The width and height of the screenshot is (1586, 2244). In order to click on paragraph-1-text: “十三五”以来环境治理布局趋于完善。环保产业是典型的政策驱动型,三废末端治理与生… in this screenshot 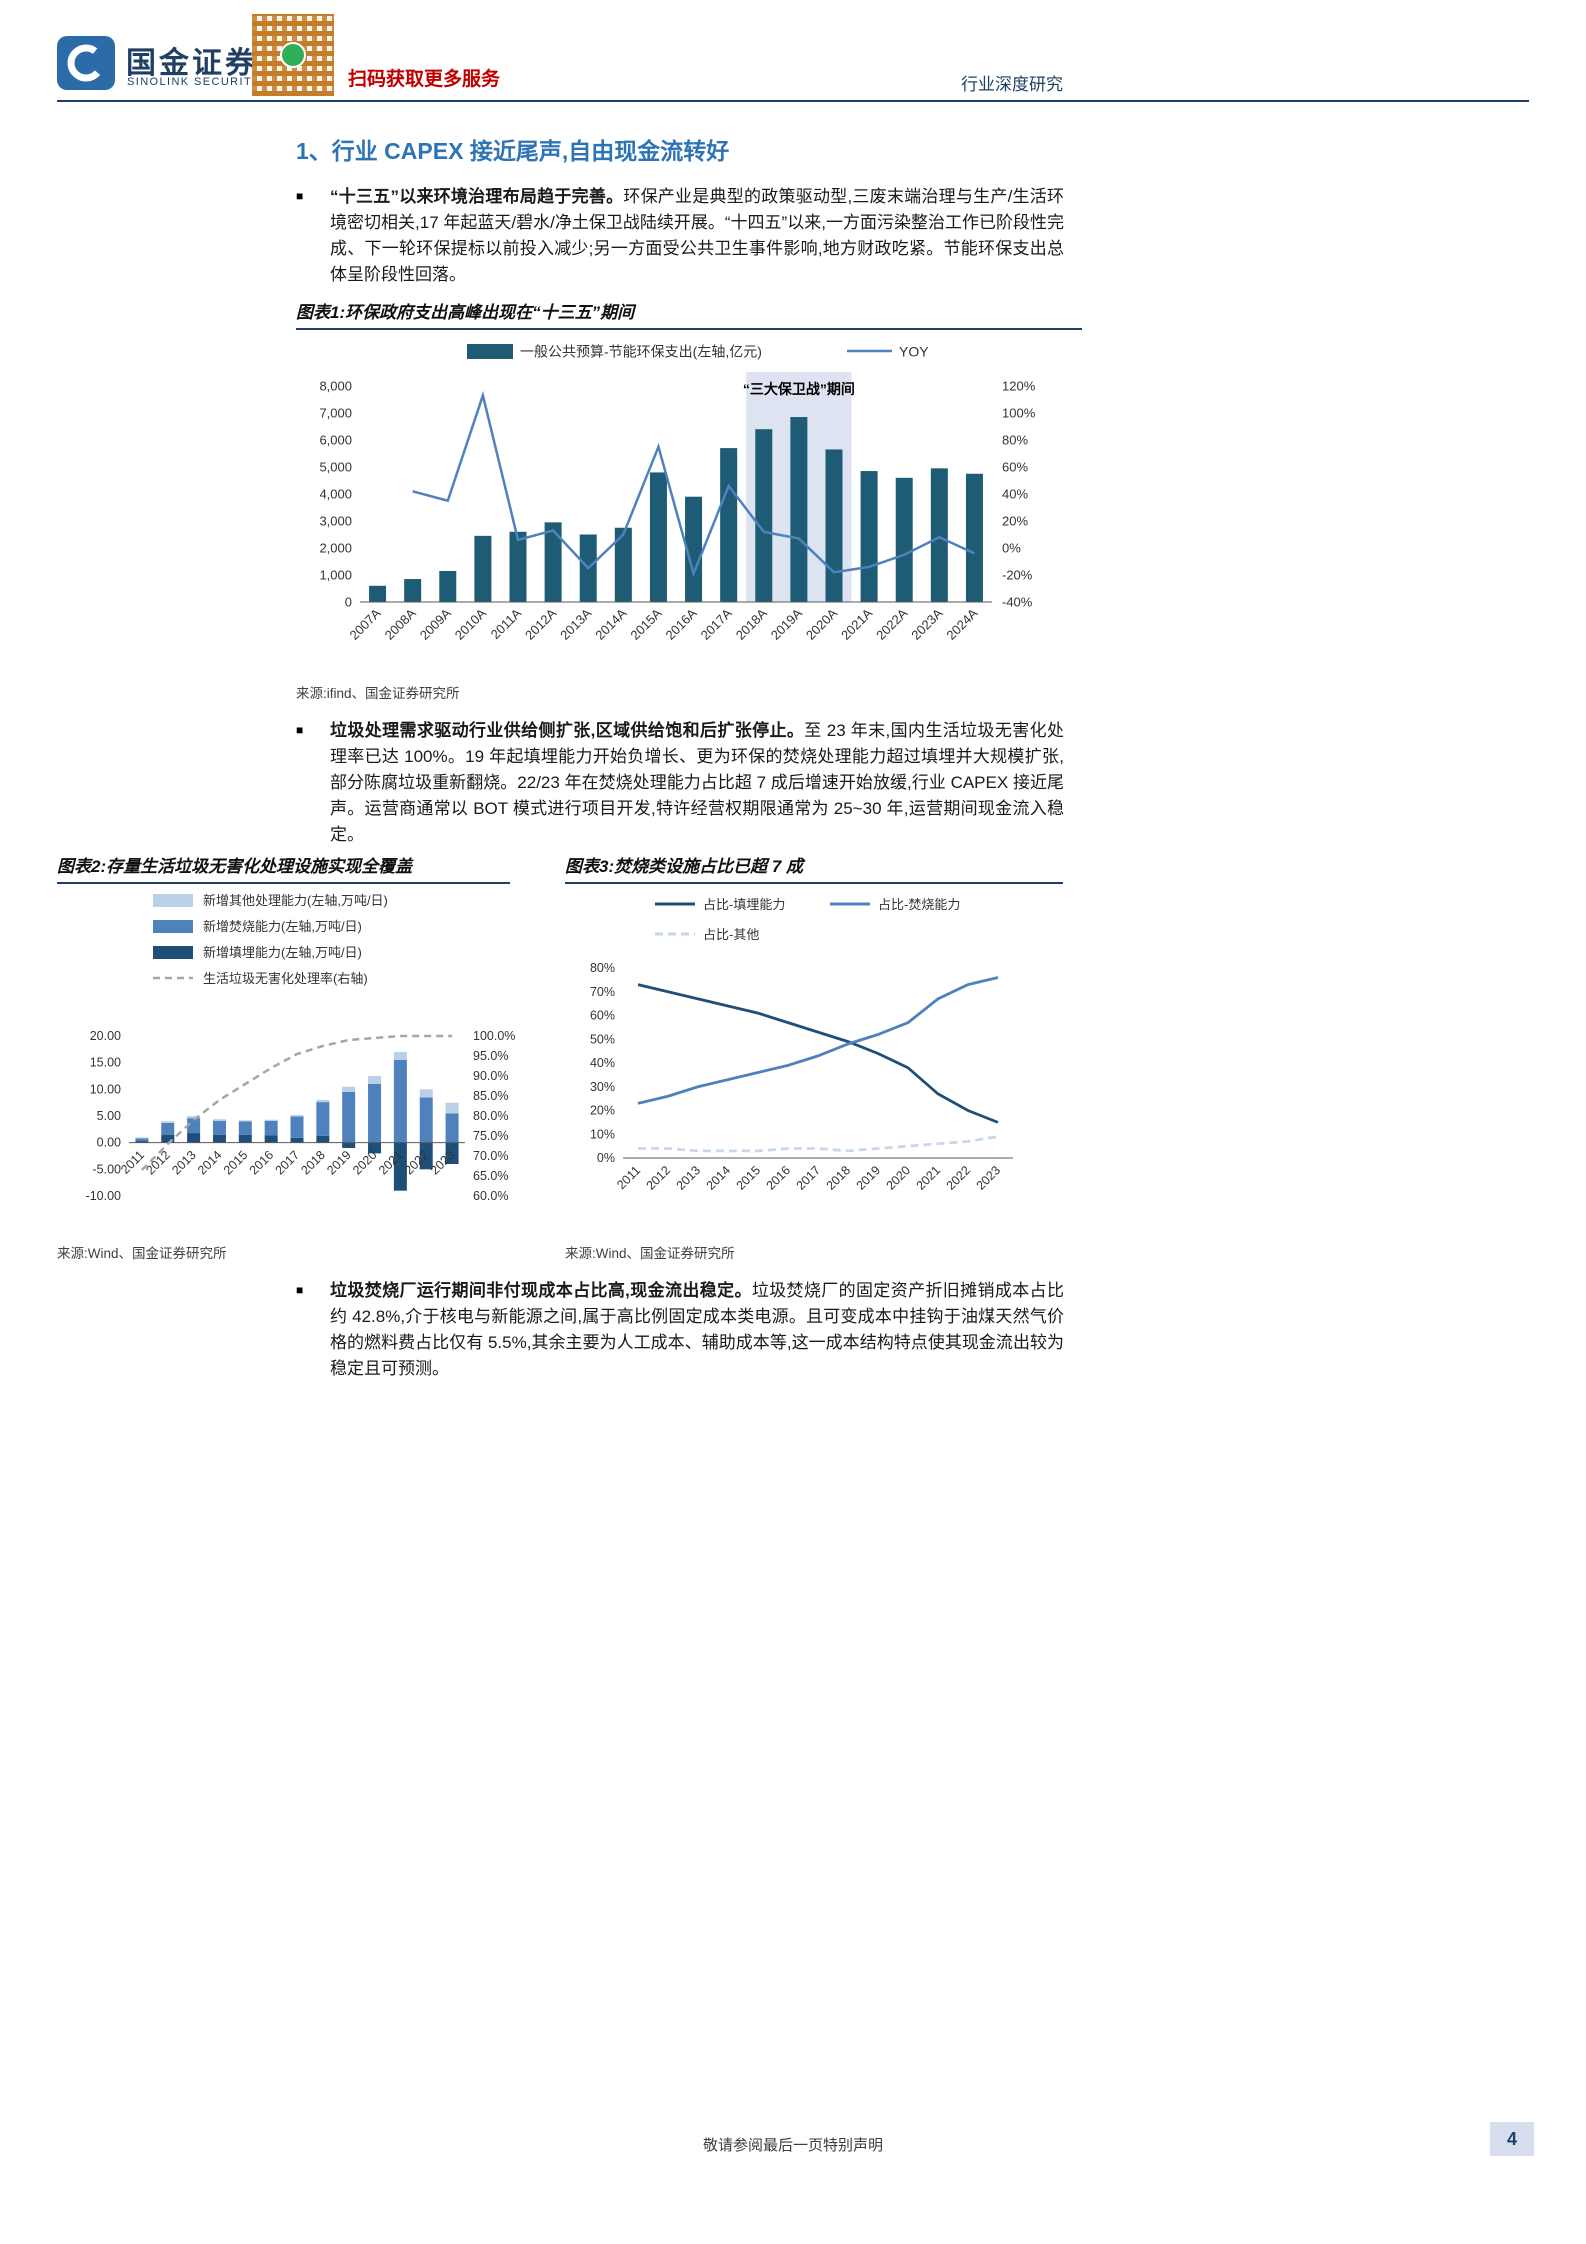, I will do `click(697, 236)`.